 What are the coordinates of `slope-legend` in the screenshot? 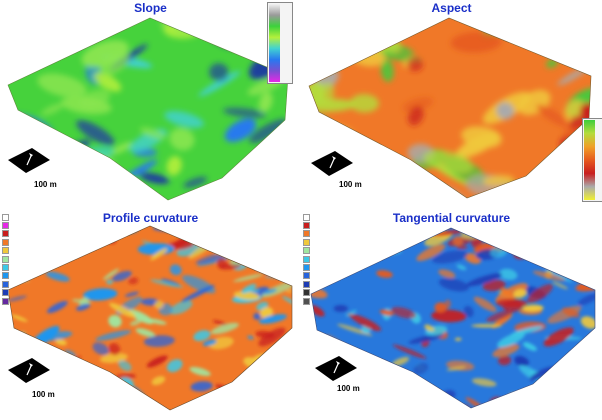 It's located at (280, 43).